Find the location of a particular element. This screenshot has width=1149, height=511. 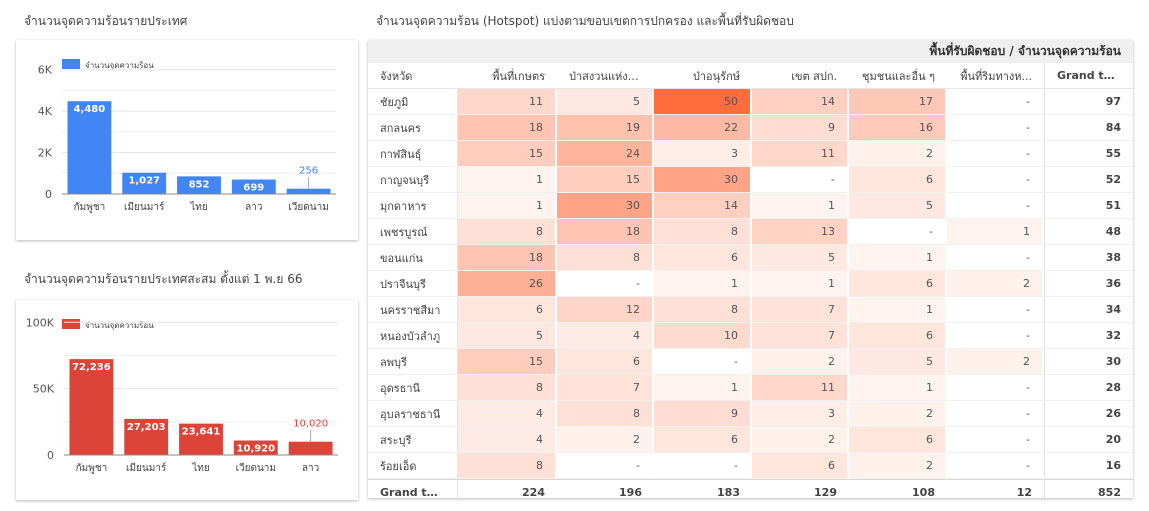

row-total-cell: 97 is located at coordinates (1088, 102).